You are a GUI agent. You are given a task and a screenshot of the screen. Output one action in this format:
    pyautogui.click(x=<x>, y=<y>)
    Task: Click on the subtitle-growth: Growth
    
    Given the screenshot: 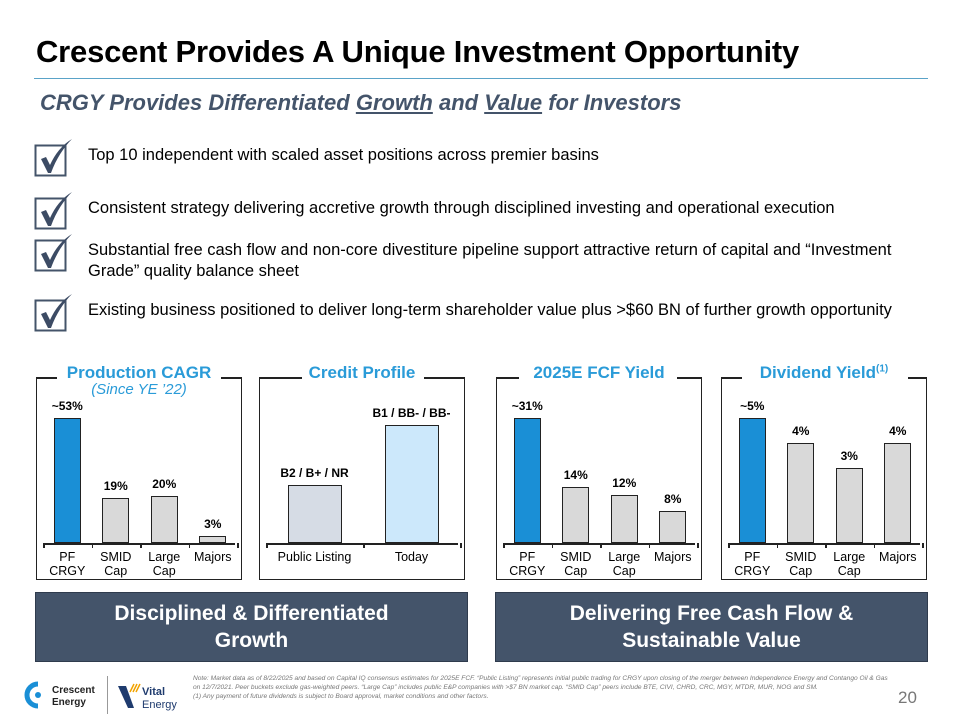 What is the action you would take?
    pyautogui.click(x=394, y=102)
    